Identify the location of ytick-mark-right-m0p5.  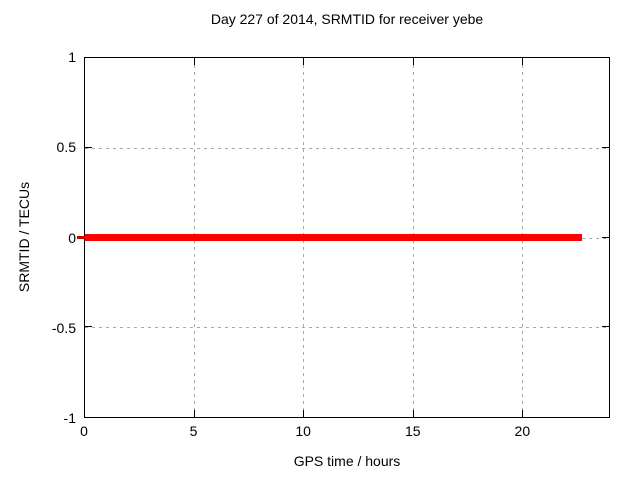
(605, 327).